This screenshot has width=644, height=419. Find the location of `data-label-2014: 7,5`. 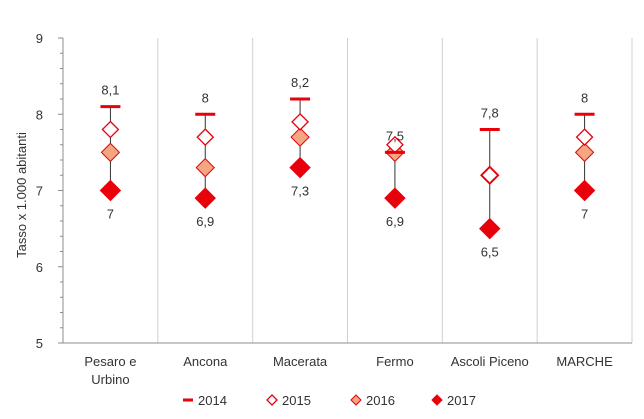

data-label-2014: 7,5 is located at coordinates (395, 135).